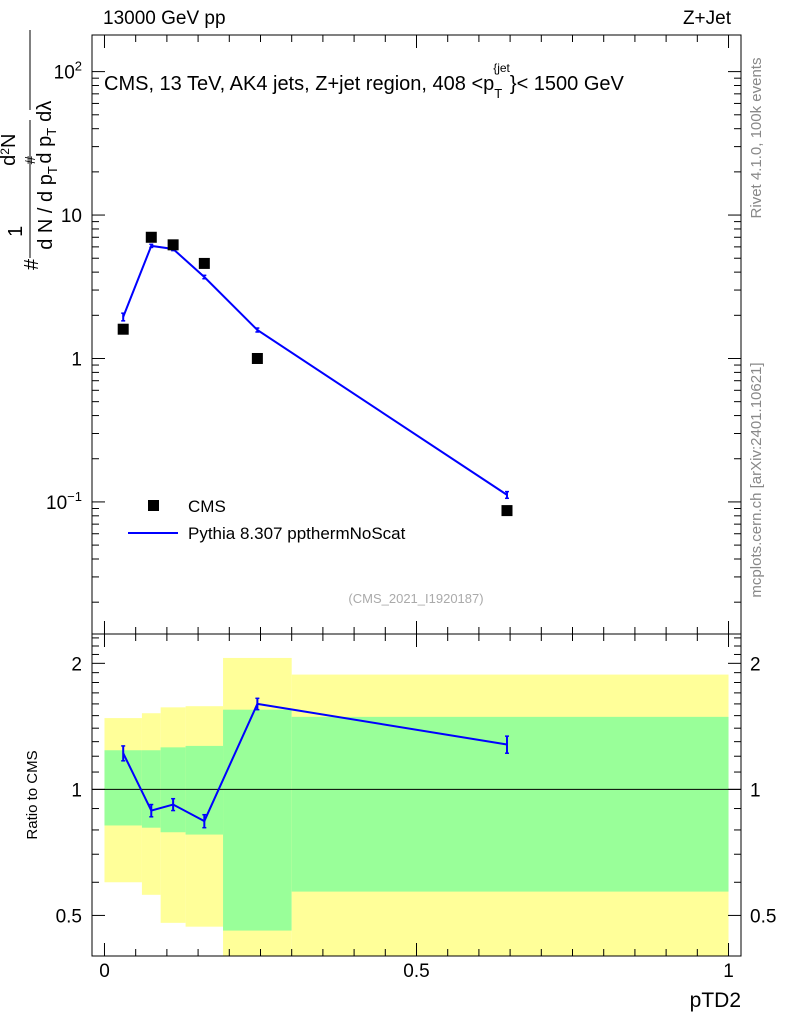 The width and height of the screenshot is (786, 1024). I want to click on x-tick-label: 1, so click(728, 971).